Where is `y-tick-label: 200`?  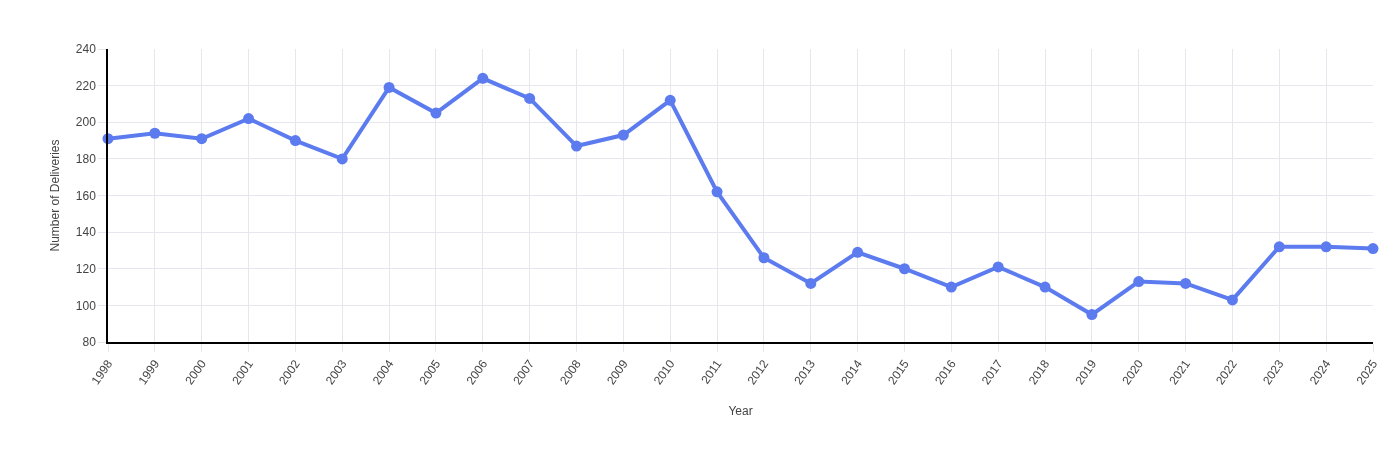 y-tick-label: 200 is located at coordinates (86, 122).